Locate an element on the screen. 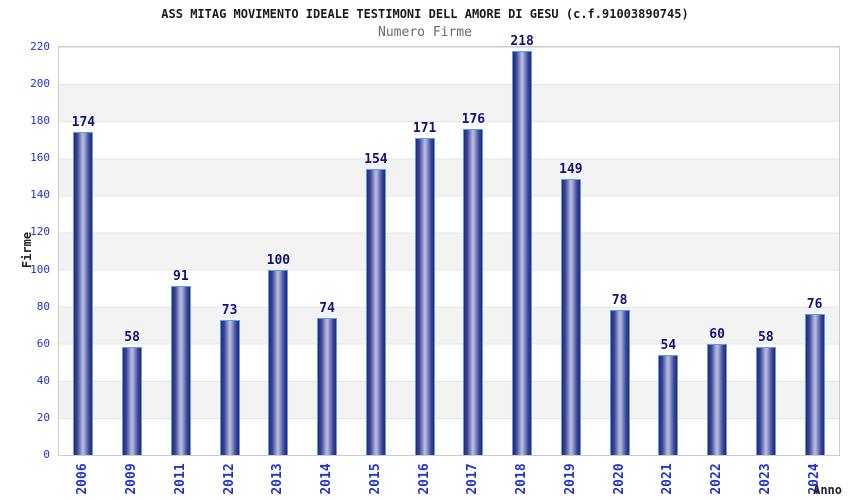 The height and width of the screenshot is (500, 850). x-tick-label: 2022 is located at coordinates (717, 479).